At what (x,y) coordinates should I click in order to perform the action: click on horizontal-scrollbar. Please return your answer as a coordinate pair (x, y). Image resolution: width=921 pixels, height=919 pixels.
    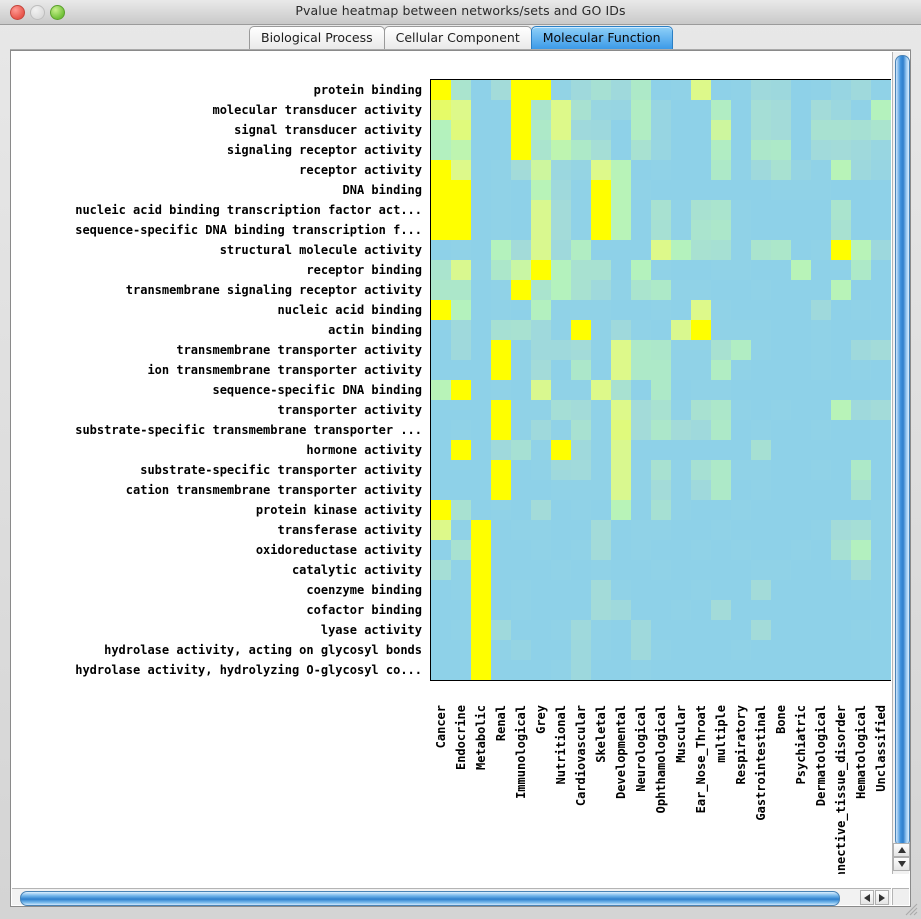
    Looking at the image, I should click on (451, 897).